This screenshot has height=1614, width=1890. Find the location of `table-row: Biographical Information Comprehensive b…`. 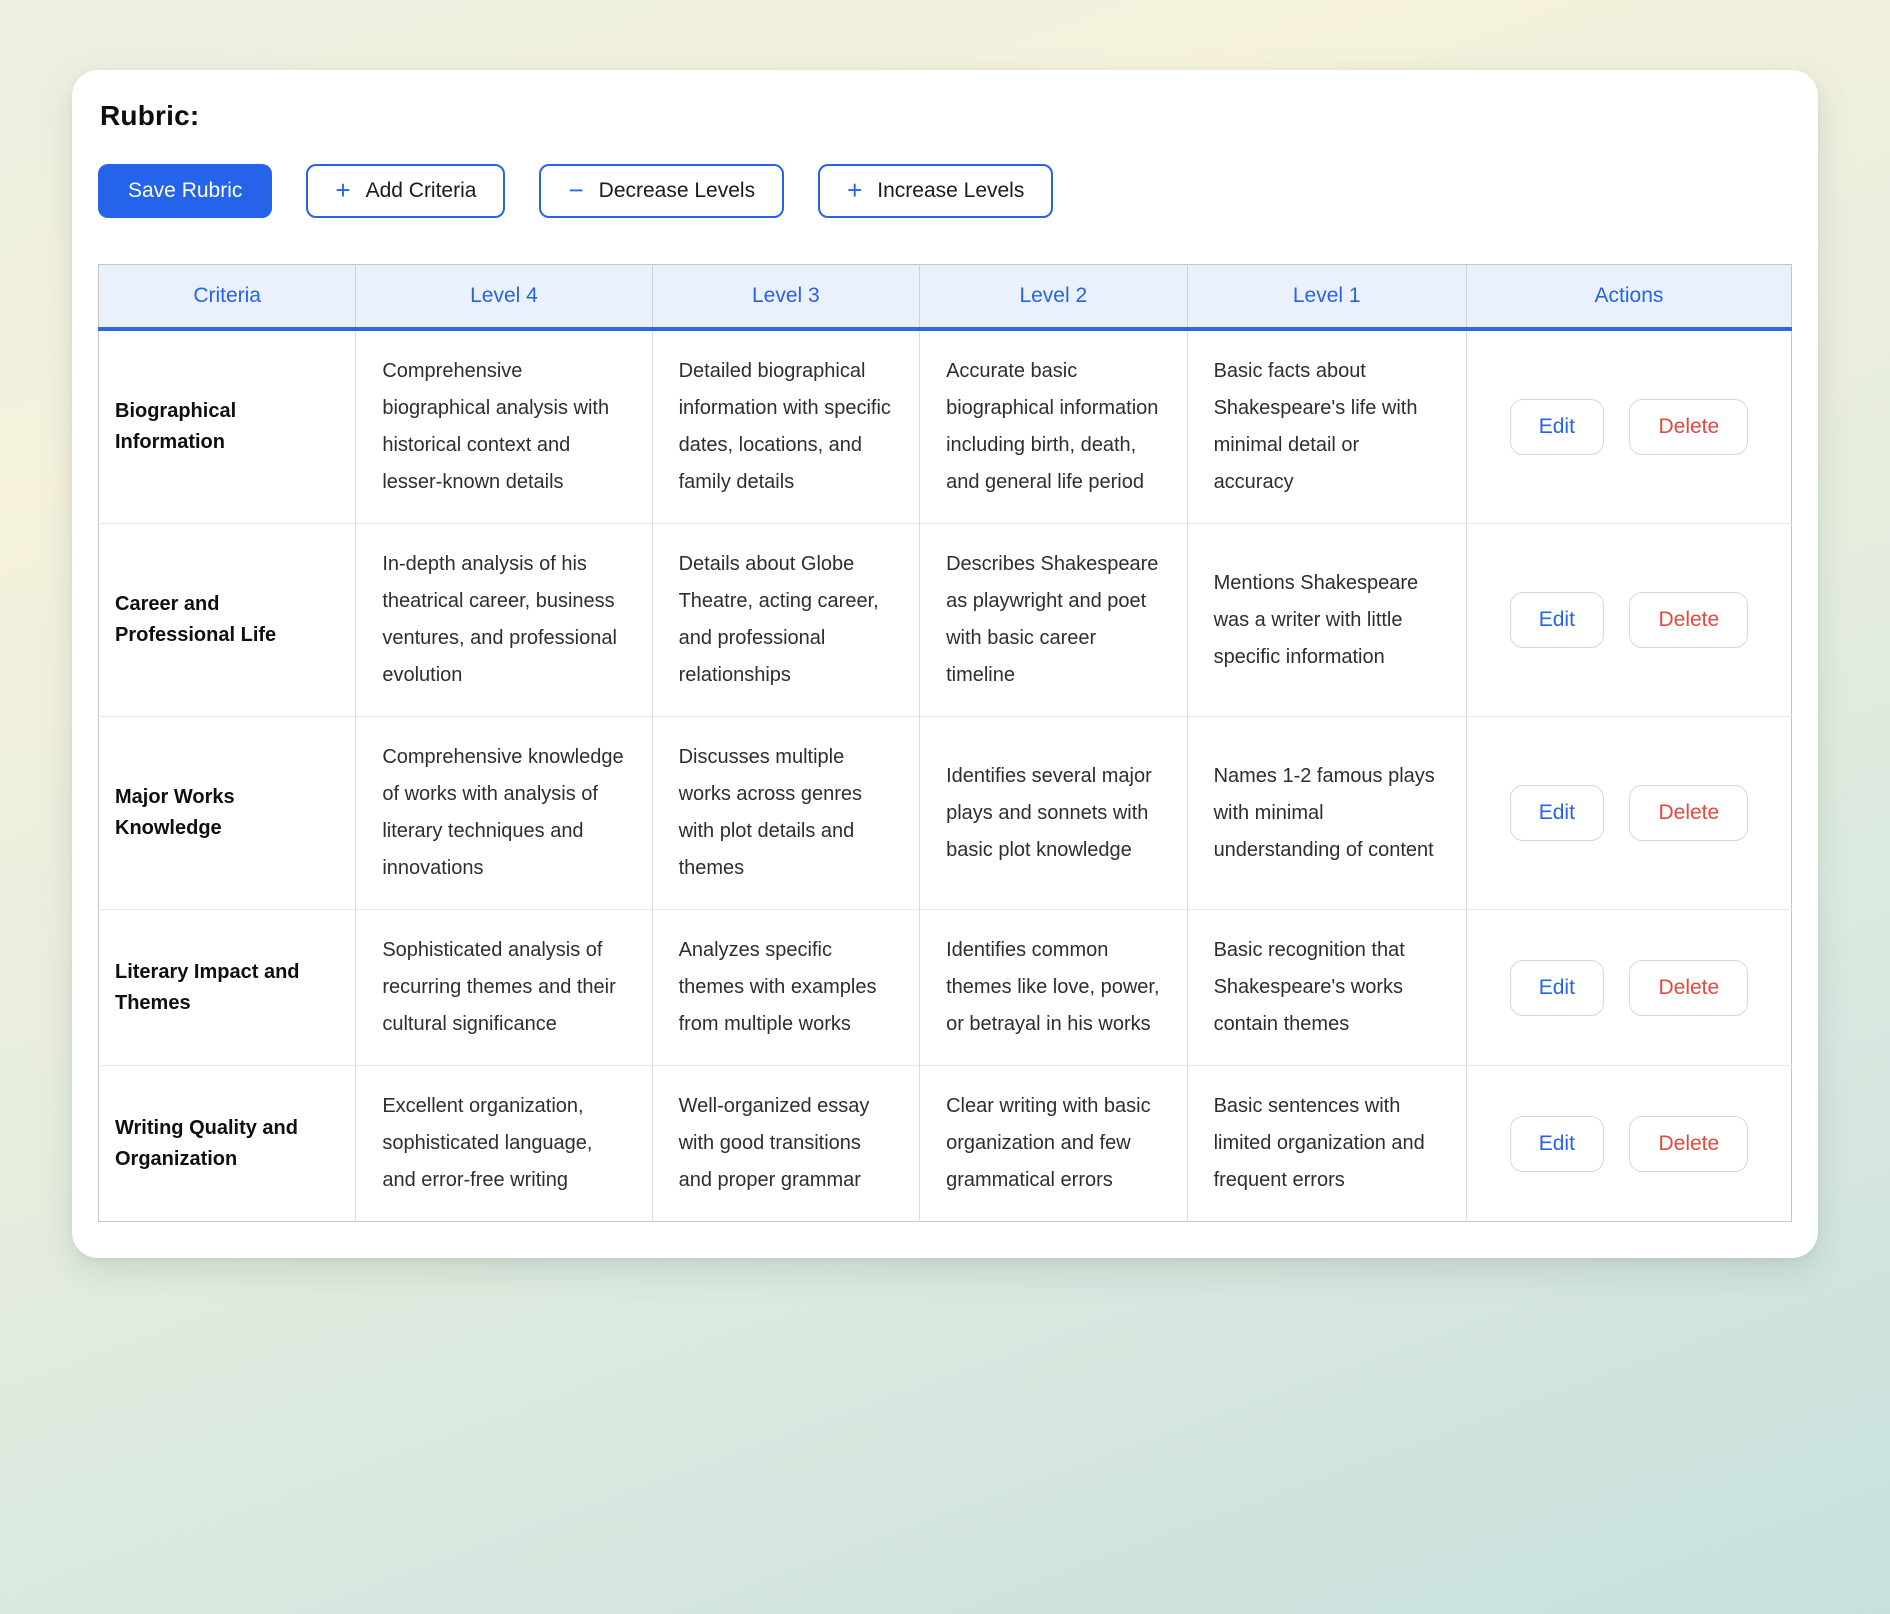

table-row: Biographical Information Comprehensive b… is located at coordinates (945, 426).